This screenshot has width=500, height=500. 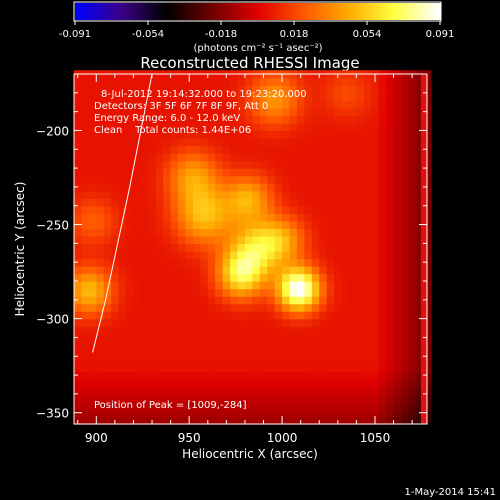 I want to click on colorbar: -0.091 -0.054 -0.018 0.018 0.054 0.091, so click(x=256, y=20).